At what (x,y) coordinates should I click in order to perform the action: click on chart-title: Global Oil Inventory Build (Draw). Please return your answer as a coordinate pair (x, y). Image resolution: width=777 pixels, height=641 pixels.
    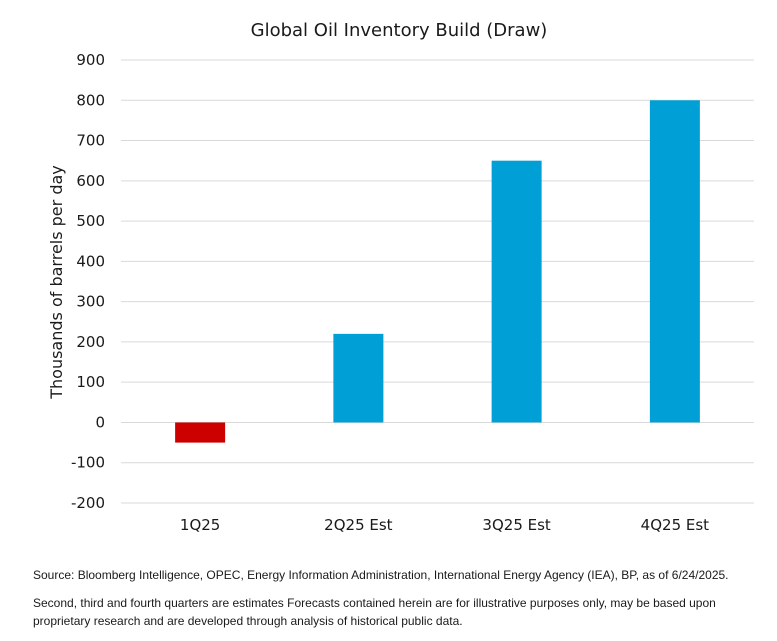
    Looking at the image, I should click on (399, 30).